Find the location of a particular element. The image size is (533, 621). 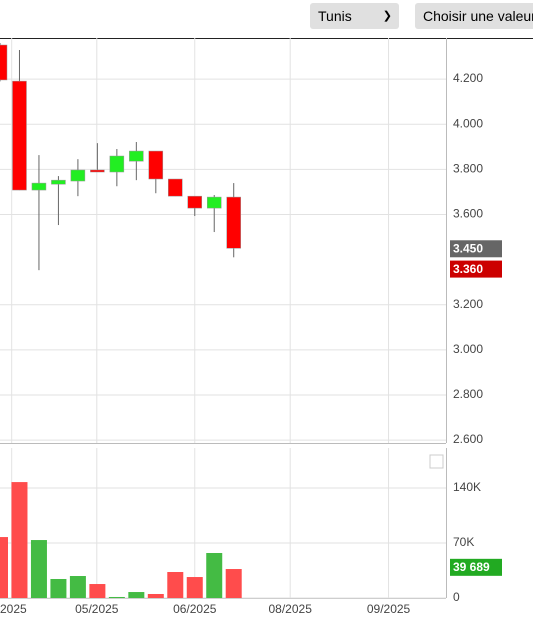

y-tick-label: 140K is located at coordinates (467, 487).